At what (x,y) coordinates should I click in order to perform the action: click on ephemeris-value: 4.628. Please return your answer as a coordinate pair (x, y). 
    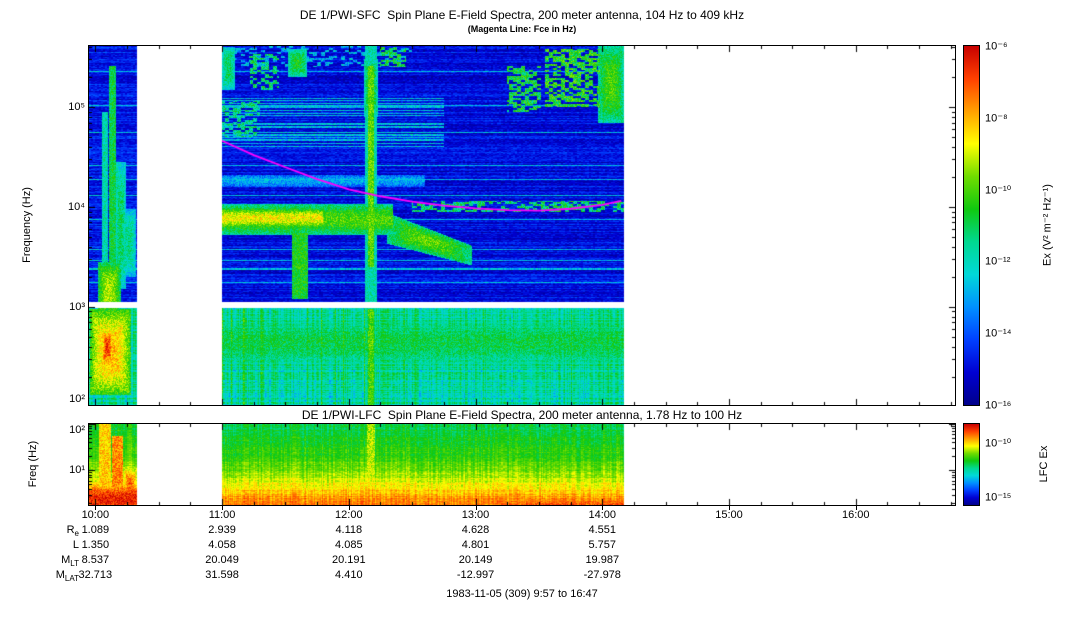
    Looking at the image, I should click on (475, 530).